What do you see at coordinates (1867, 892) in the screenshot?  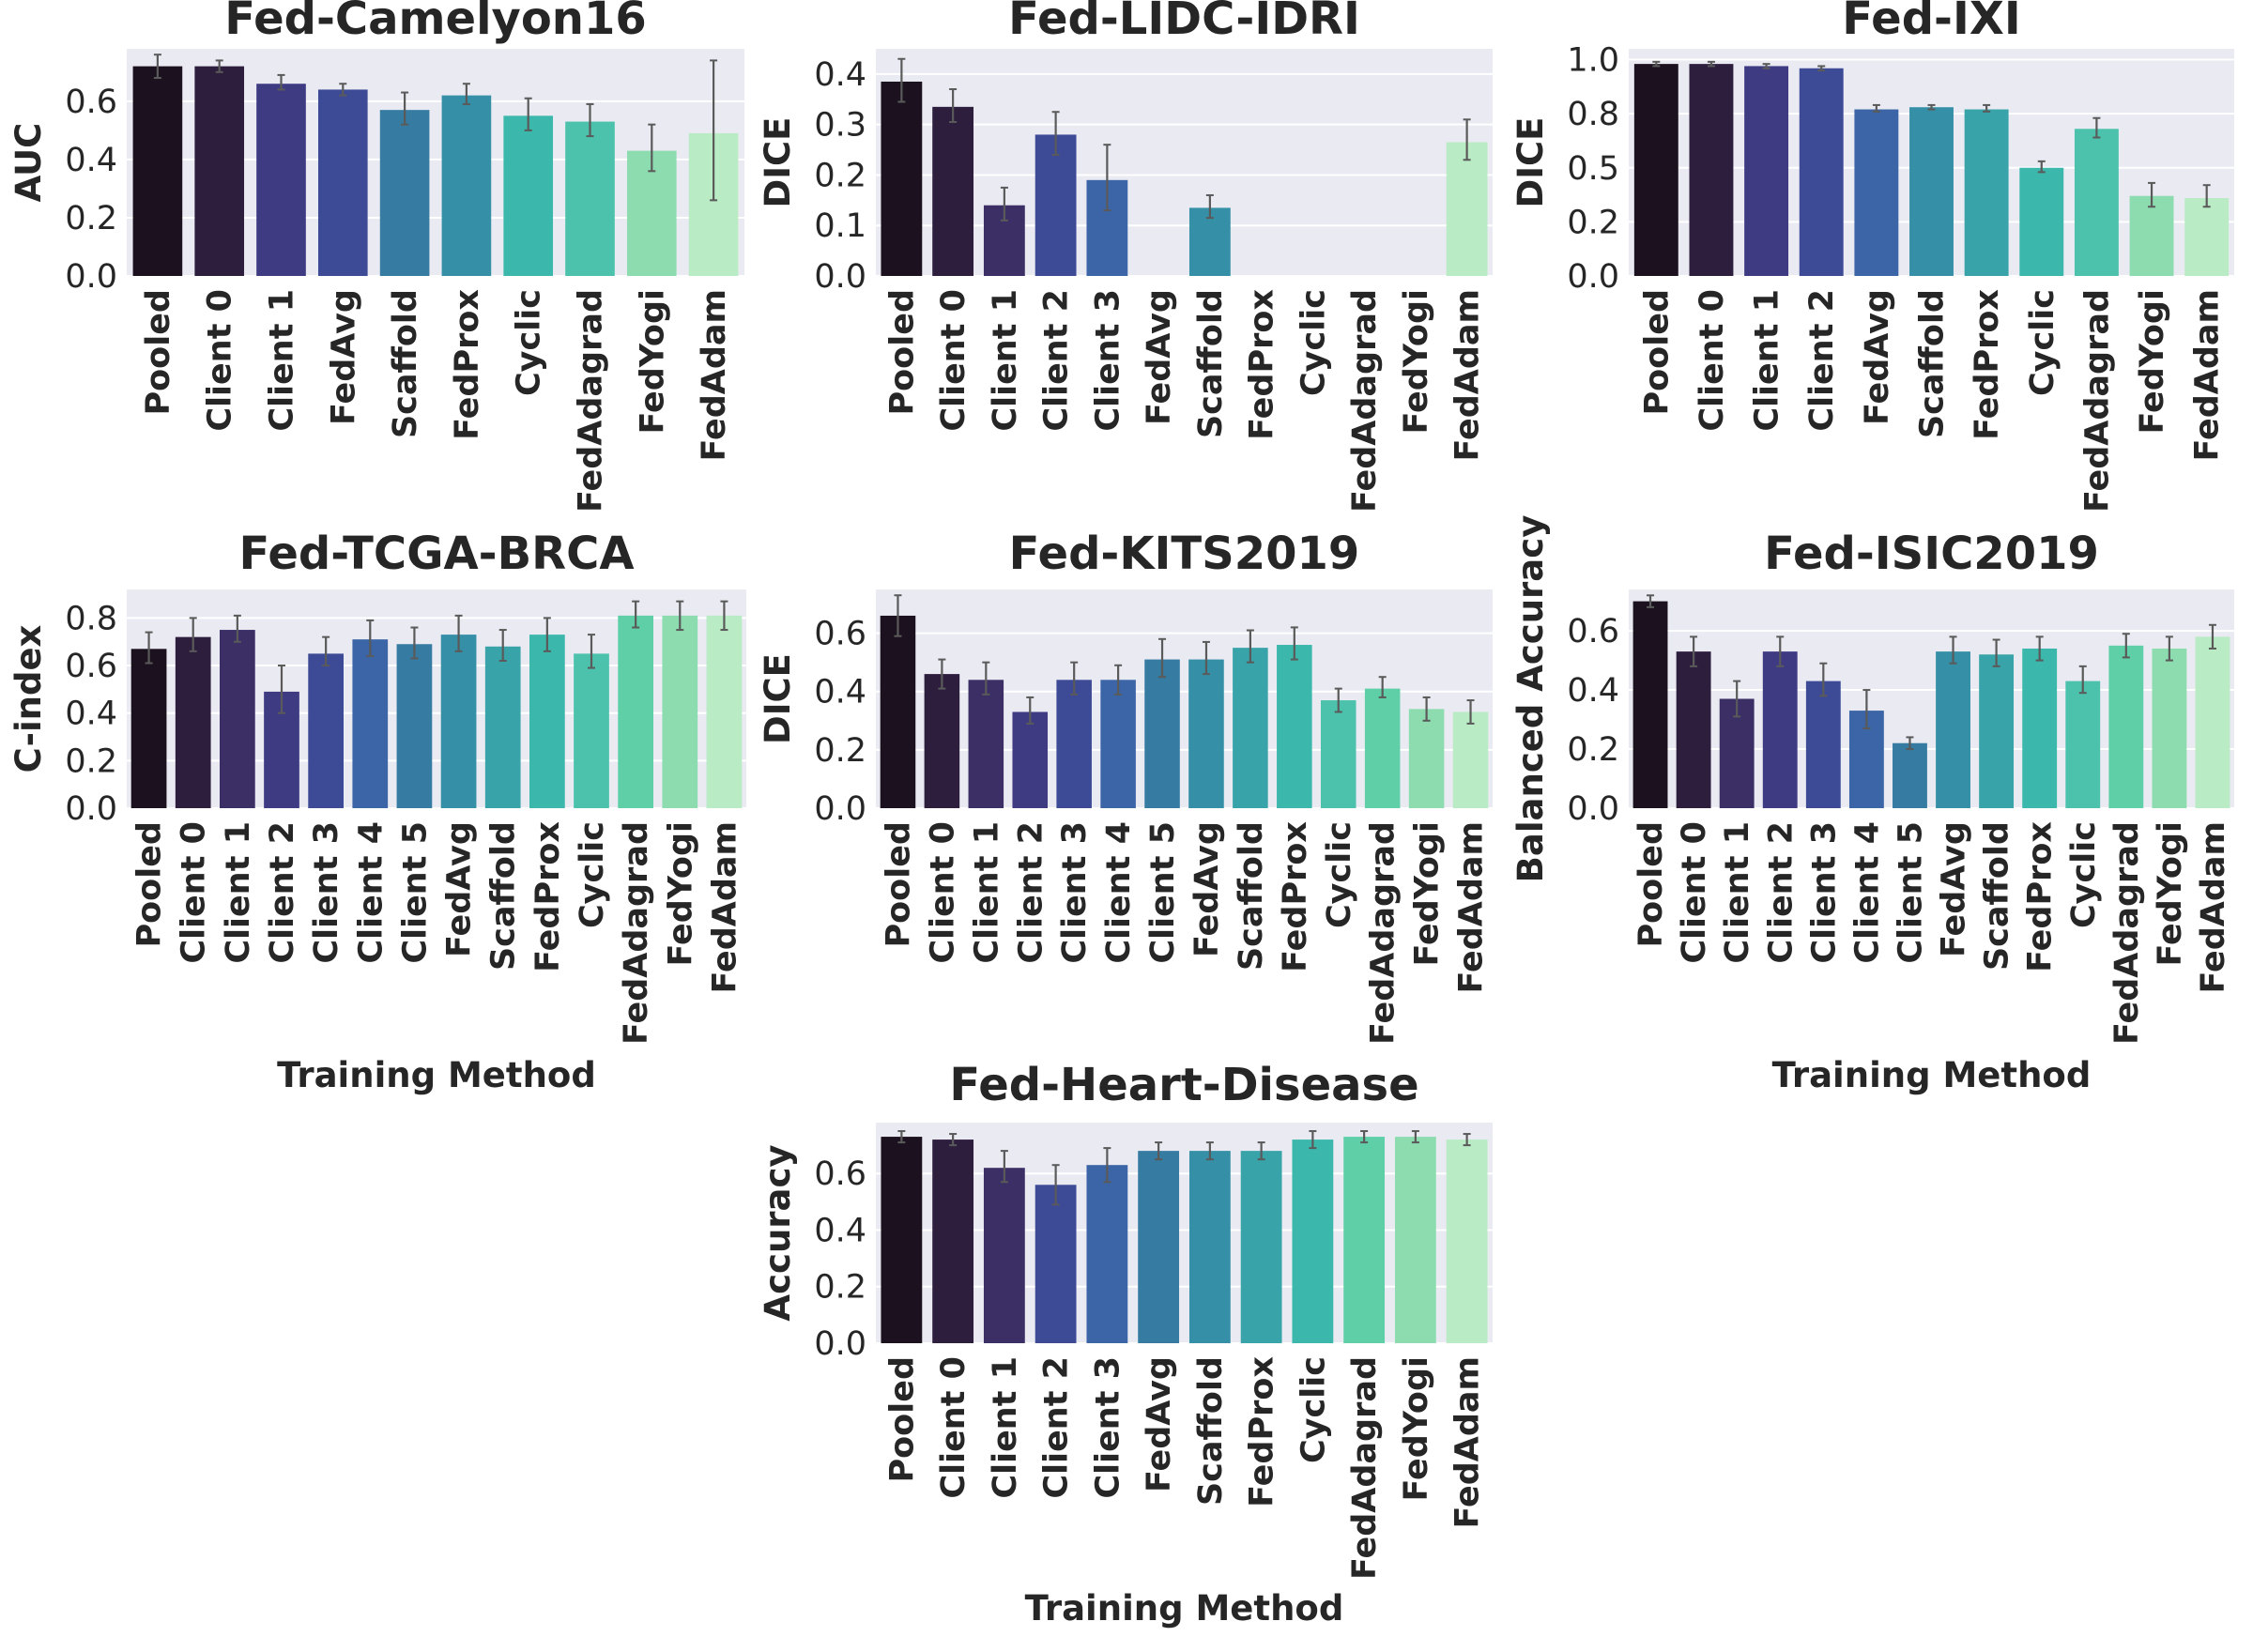 I see `x-tick-label: Client 4` at bounding box center [1867, 892].